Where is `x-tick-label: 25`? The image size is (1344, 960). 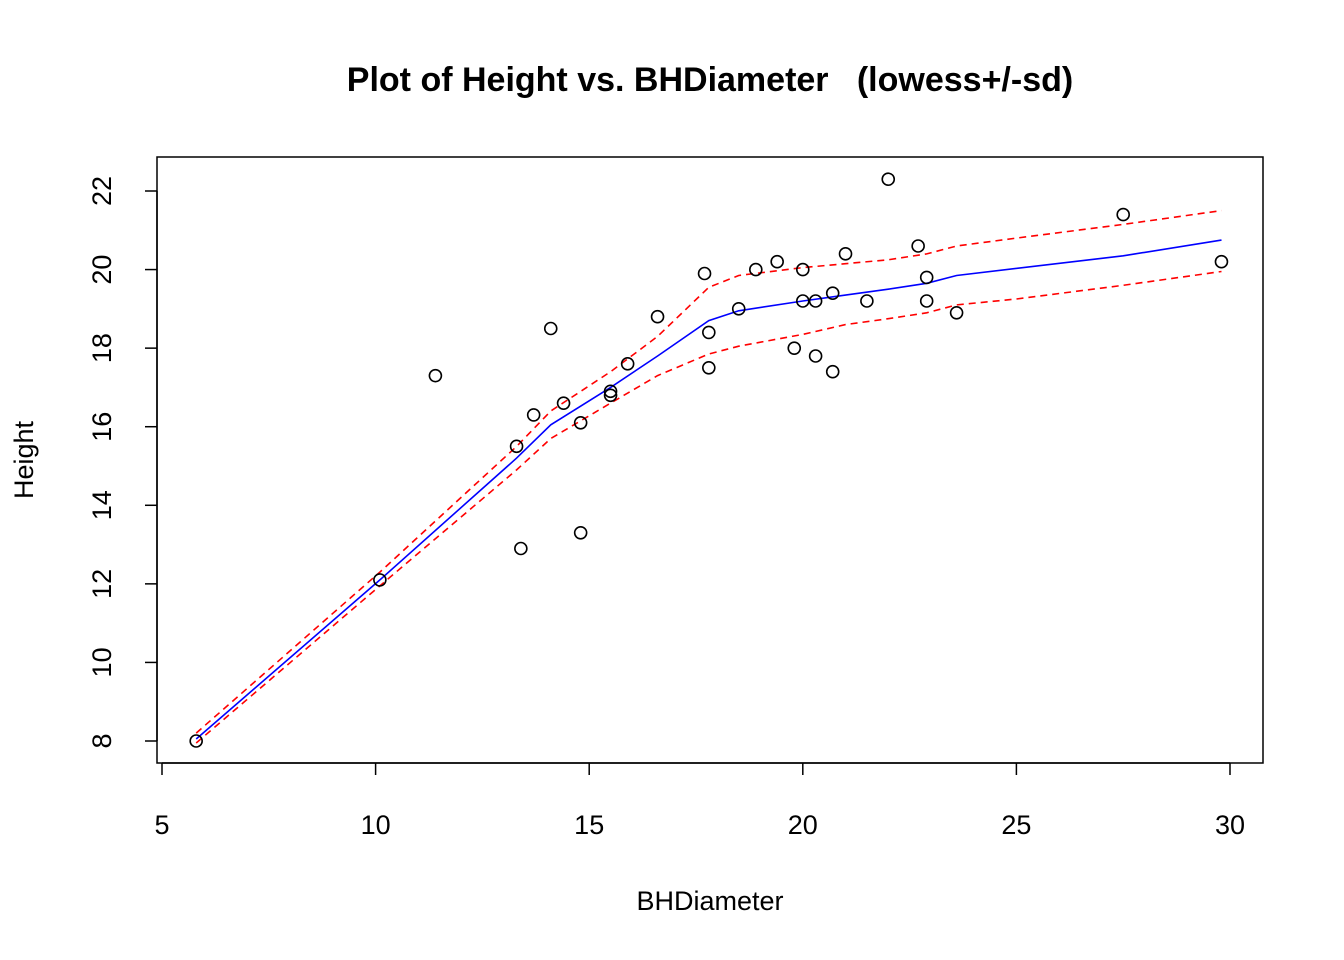
x-tick-label: 25 is located at coordinates (1016, 825).